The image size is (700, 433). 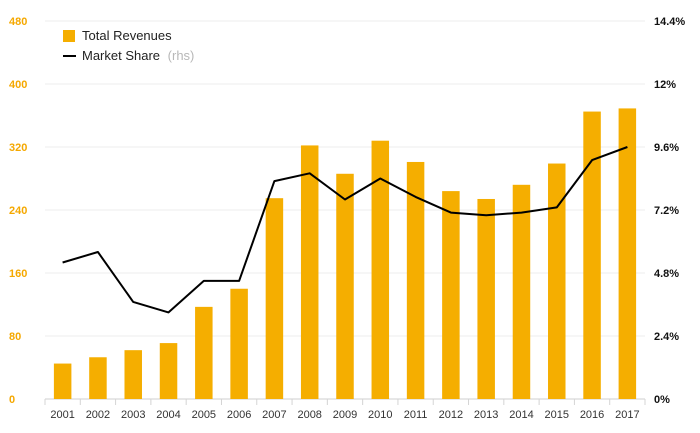 I want to click on bar-2016, so click(x=592, y=255).